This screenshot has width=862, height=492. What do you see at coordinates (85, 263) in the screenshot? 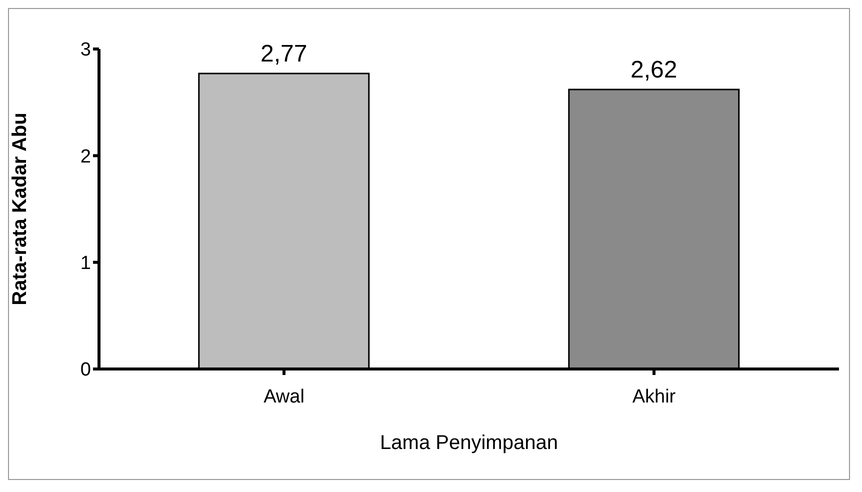
I see `y-tick-label: 1` at bounding box center [85, 263].